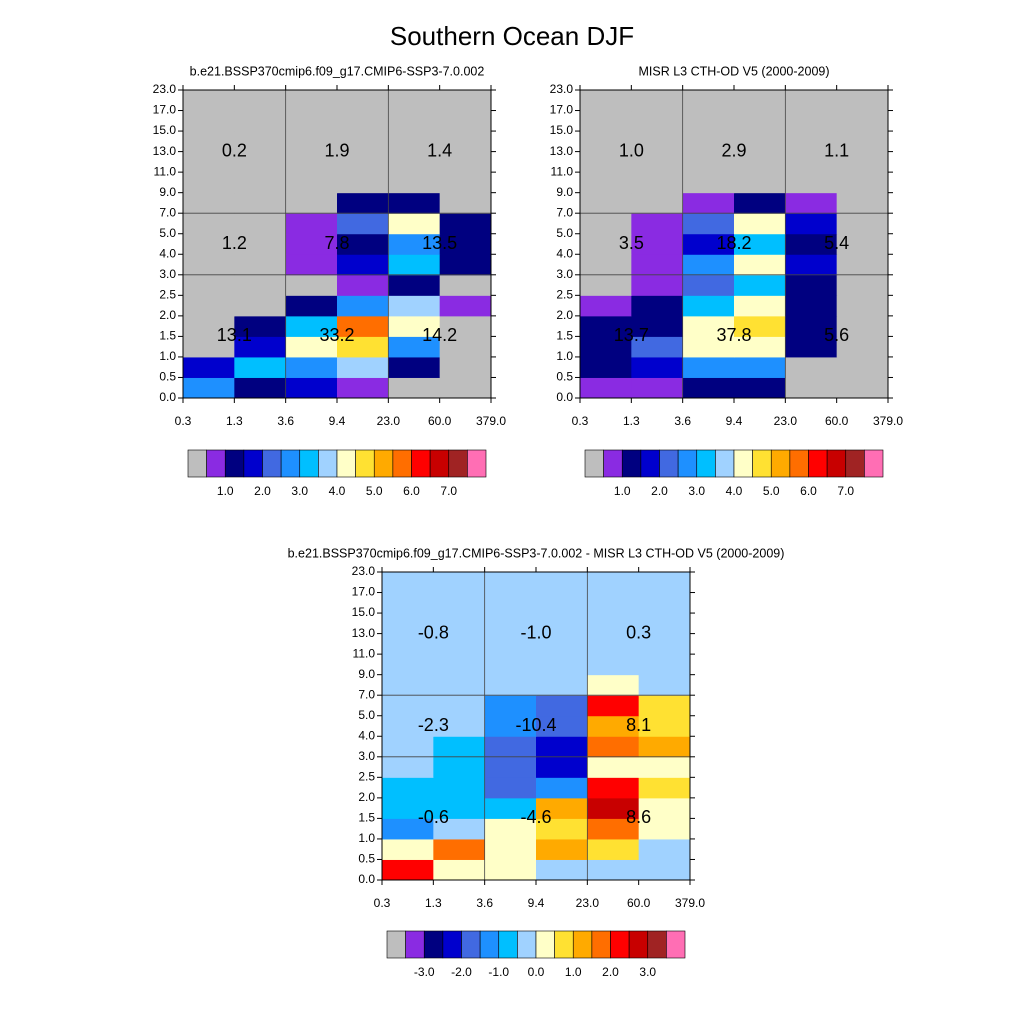 The height and width of the screenshot is (1024, 1024). Describe the element at coordinates (167, 397) in the screenshot. I see `y-tick-label: 0.0` at that location.